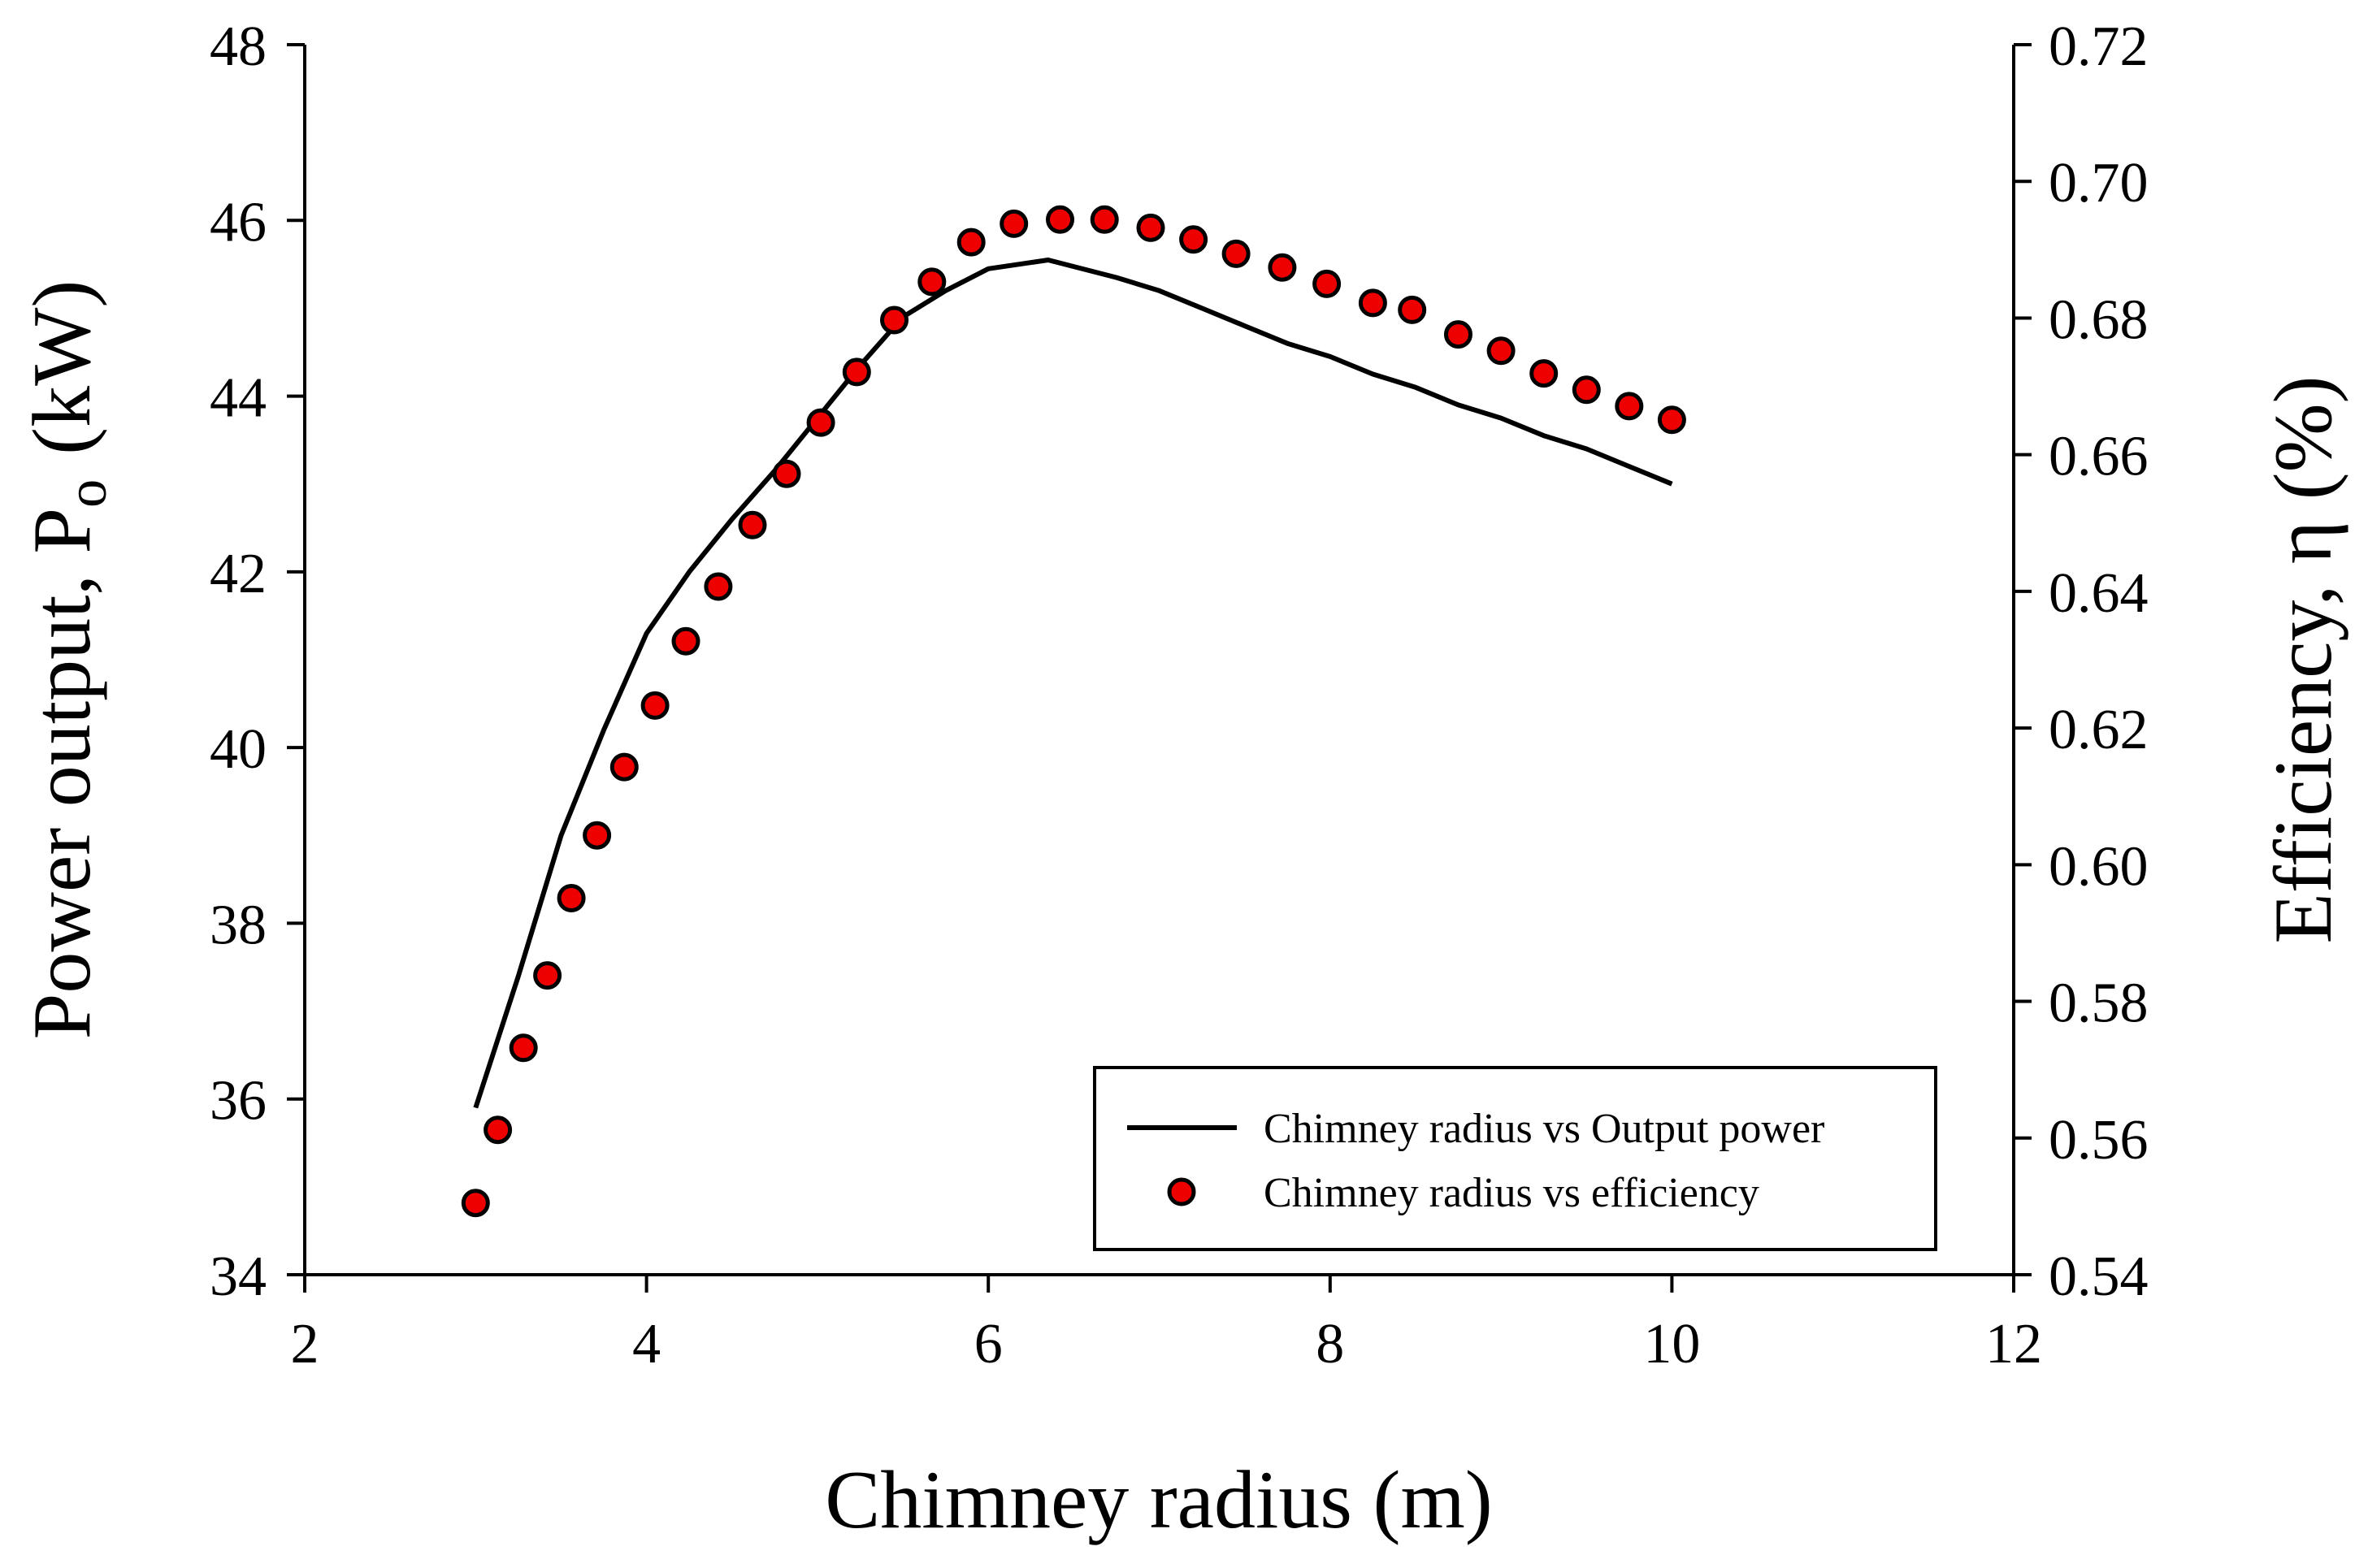  I want to click on right-y-tick-label: 0.64, so click(2099, 593).